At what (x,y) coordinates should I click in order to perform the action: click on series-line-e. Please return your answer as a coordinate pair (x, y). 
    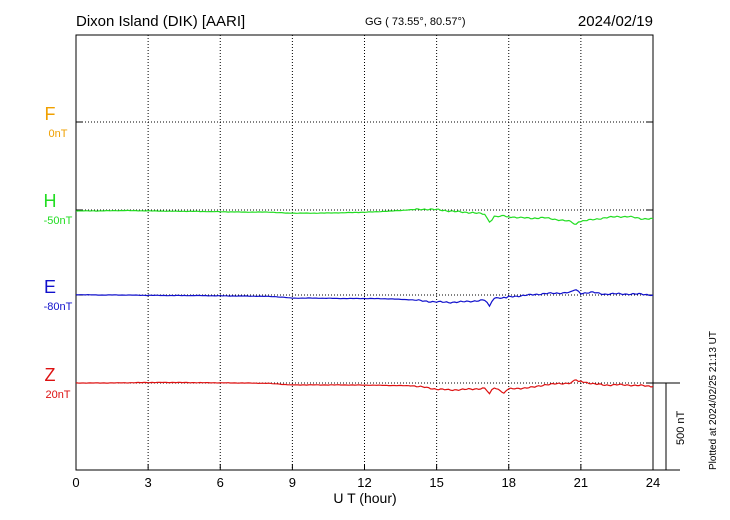
    Looking at the image, I should click on (364, 298).